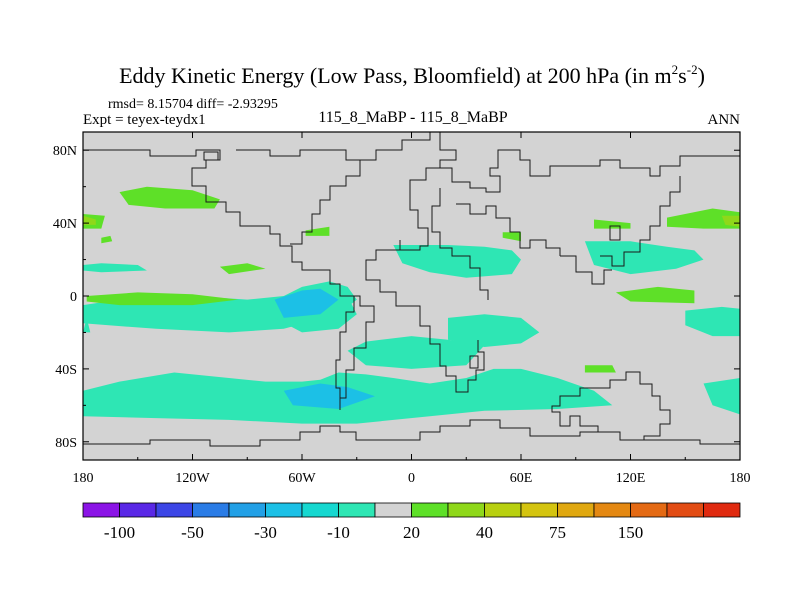  Describe the element at coordinates (411, 478) in the screenshot. I see `x-tick-label-3: 0` at that location.